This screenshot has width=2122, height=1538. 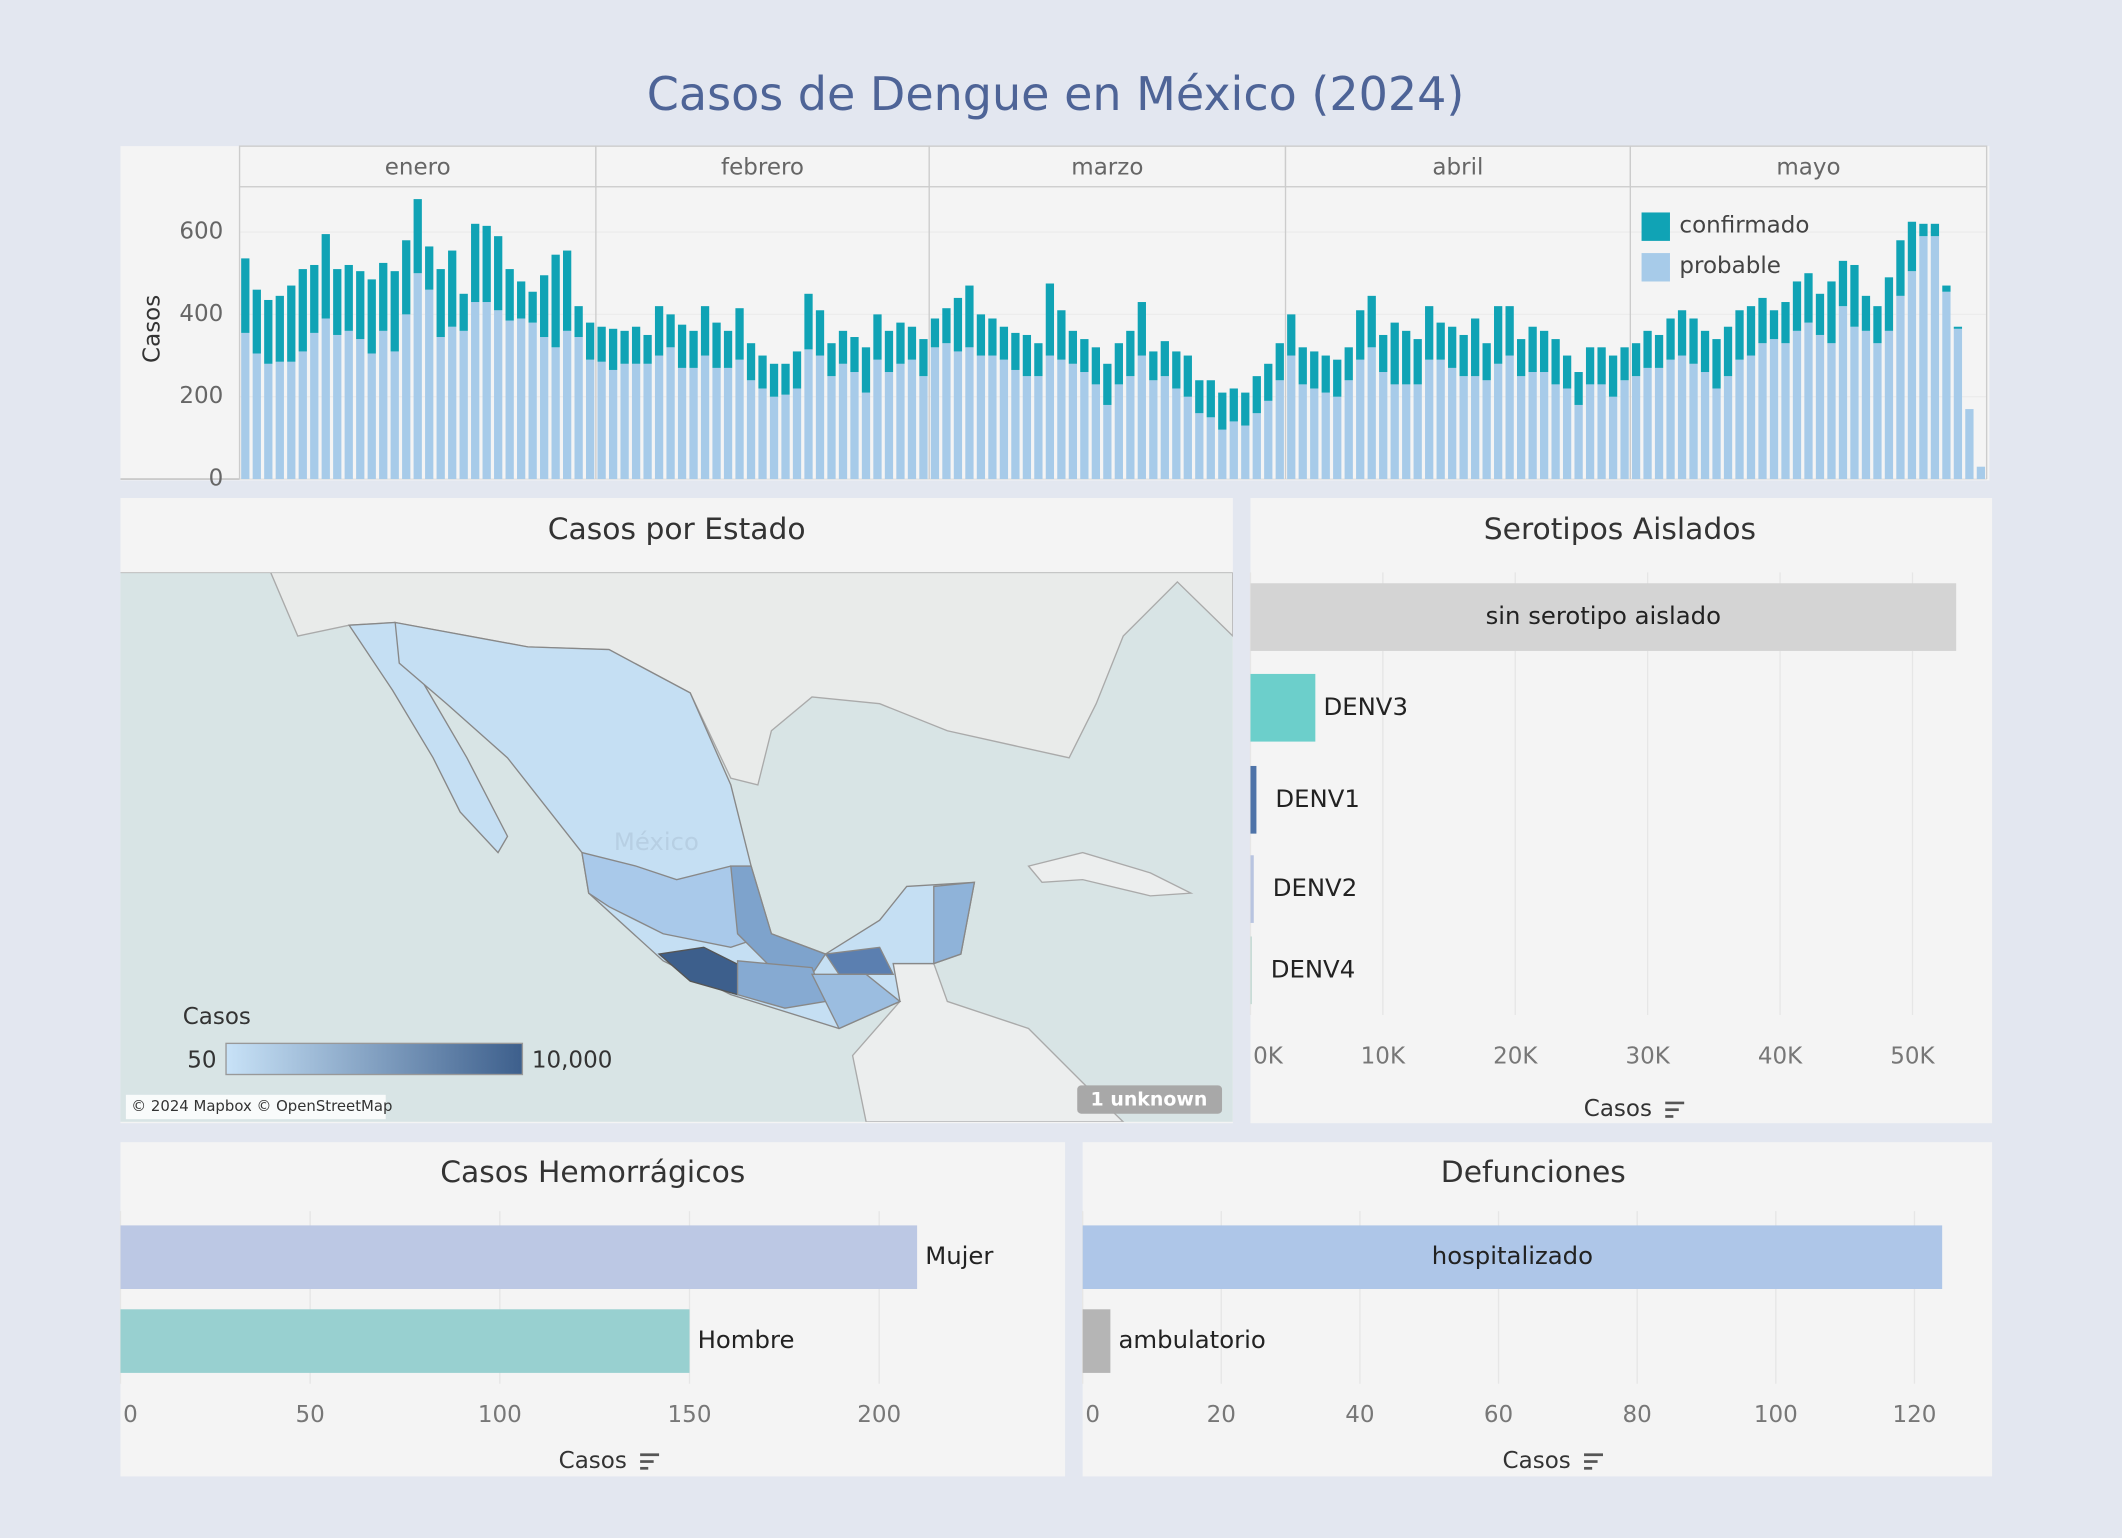 I want to click on unknown-note: 1 unknown, so click(x=1149, y=1100).